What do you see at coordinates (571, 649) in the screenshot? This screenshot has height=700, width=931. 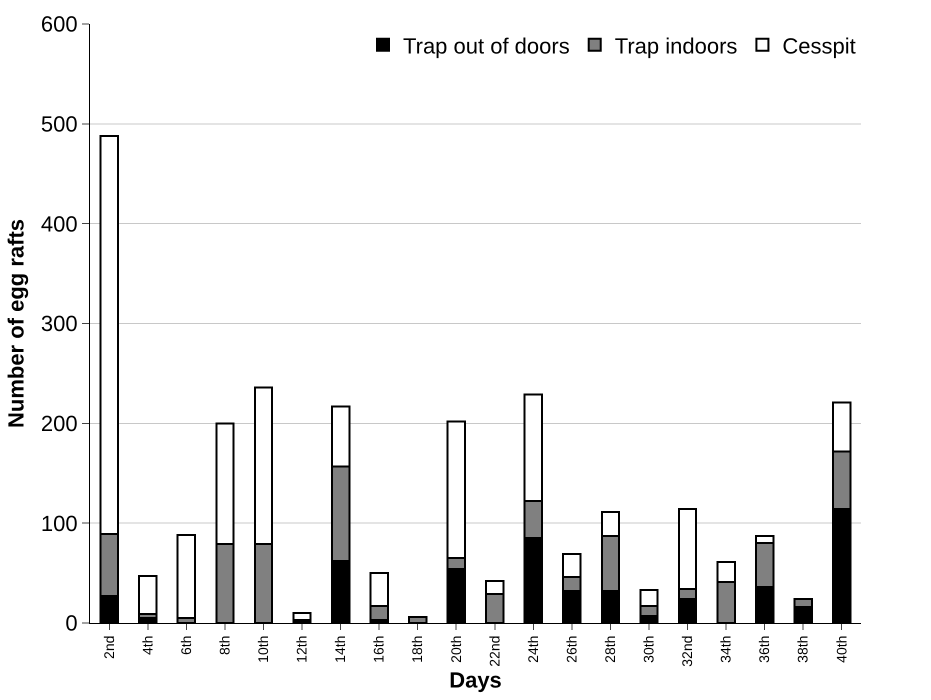 I see `x-tick-label: 26th` at bounding box center [571, 649].